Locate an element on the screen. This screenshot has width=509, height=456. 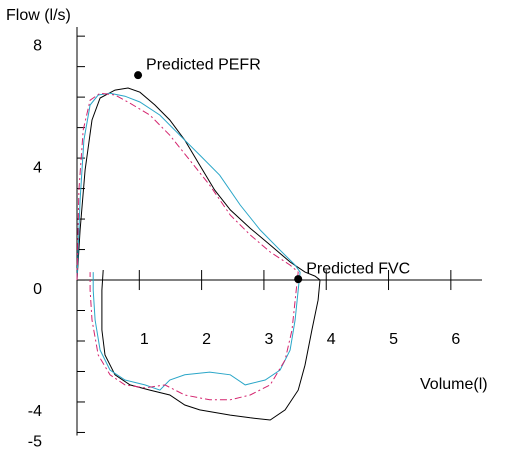
x-tick-label: 3 is located at coordinates (268, 339).